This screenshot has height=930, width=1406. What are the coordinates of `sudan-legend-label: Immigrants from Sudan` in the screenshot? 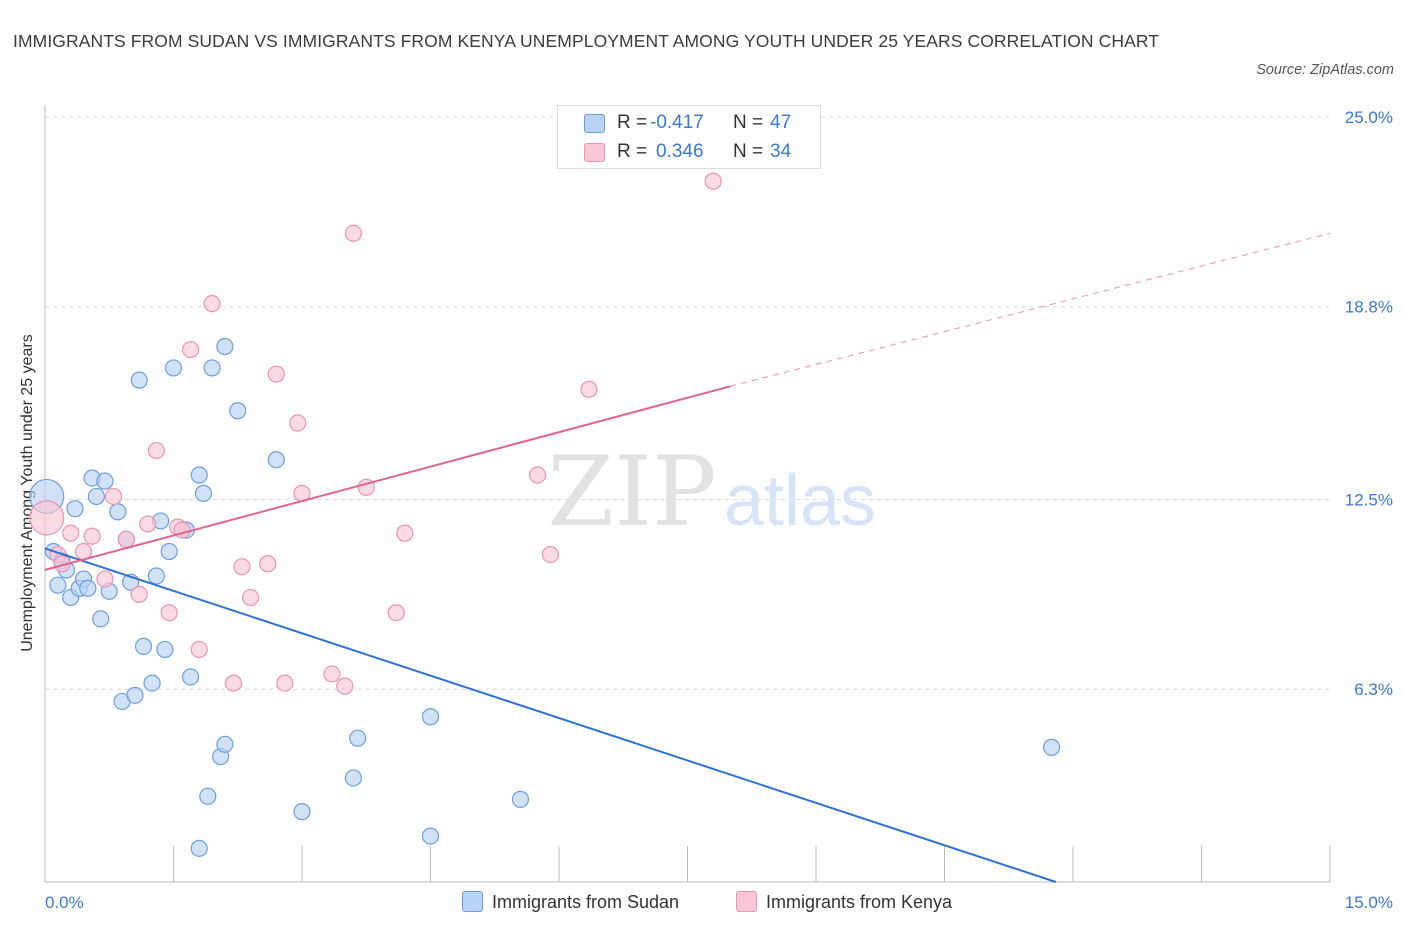 It's located at (586, 902).